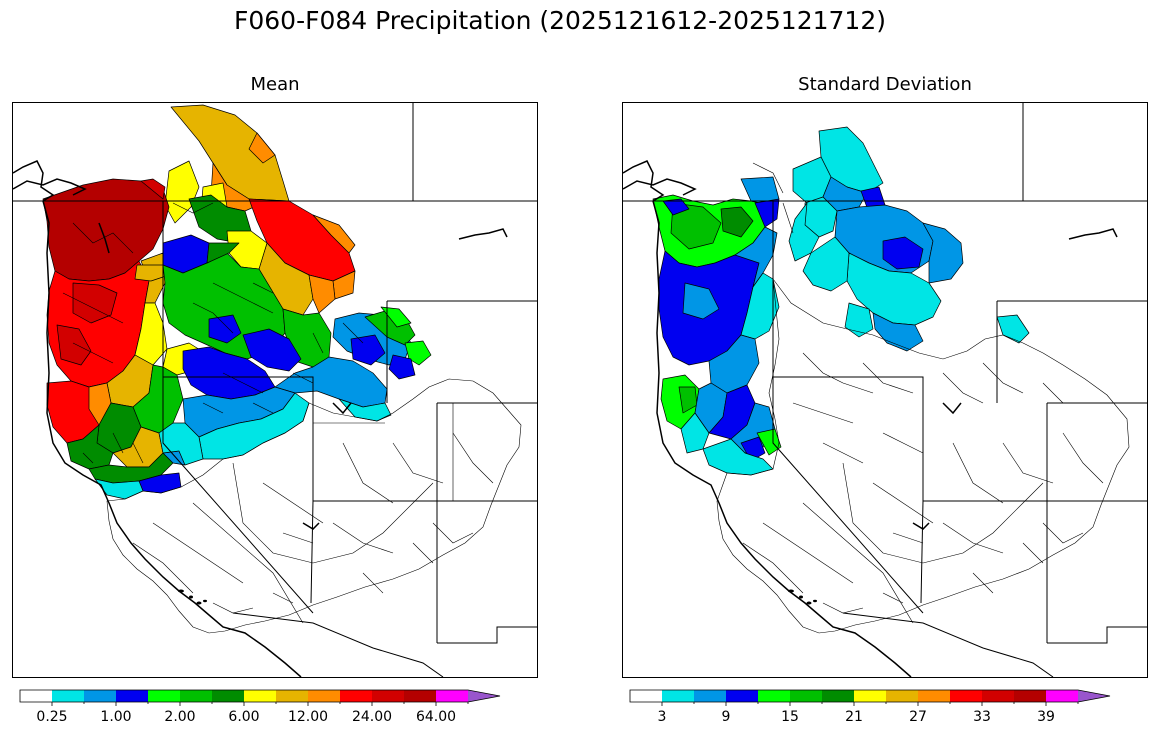 The width and height of the screenshot is (1159, 741). What do you see at coordinates (436, 717) in the screenshot?
I see `colorbar-tick-label: 64.00` at bounding box center [436, 717].